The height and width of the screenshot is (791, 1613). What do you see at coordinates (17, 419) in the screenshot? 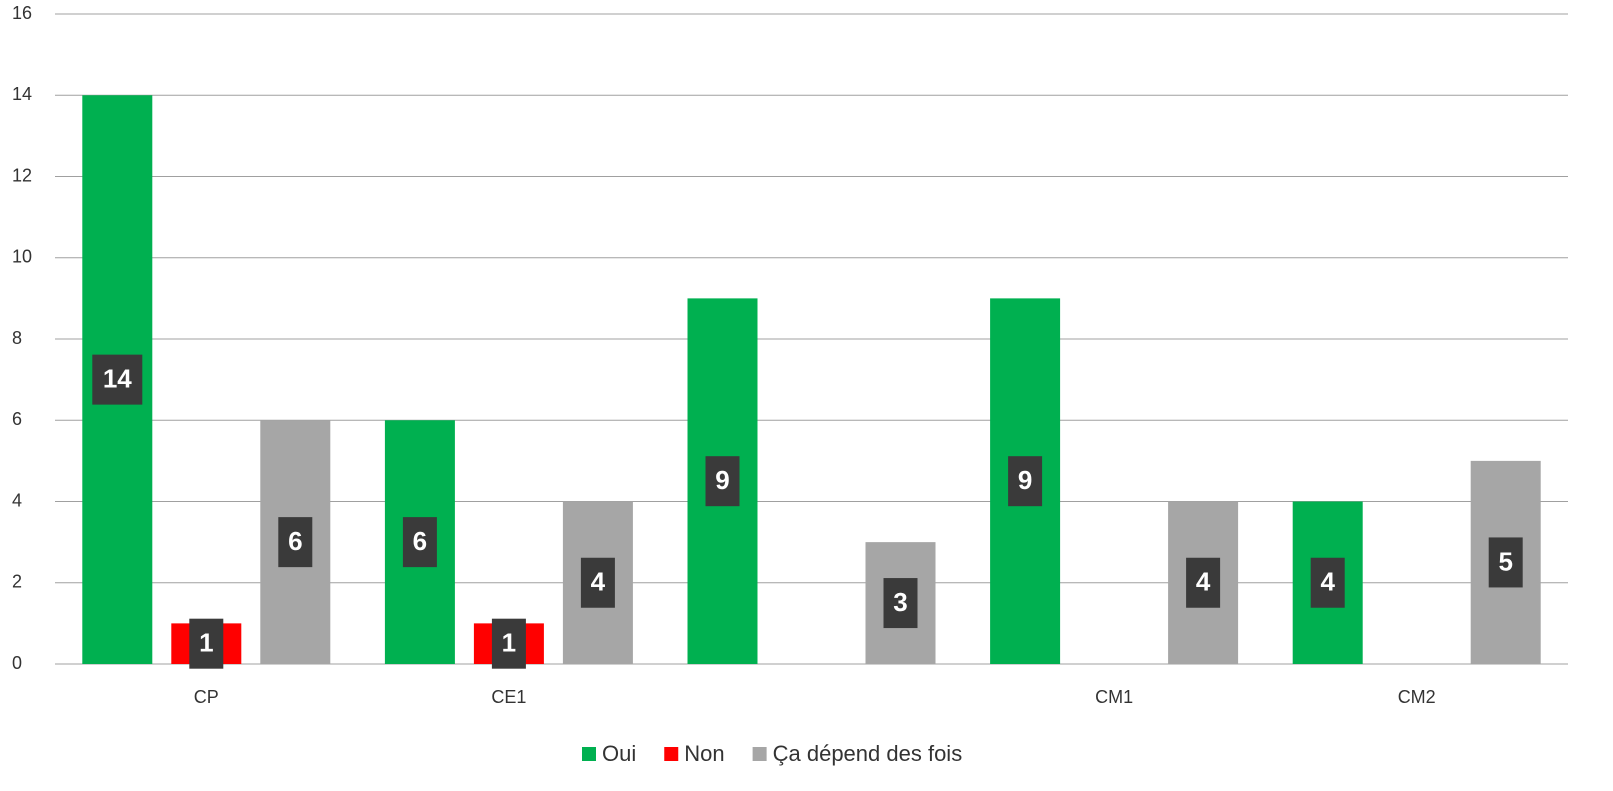
I see `y-tick-label: 6` at bounding box center [17, 419].